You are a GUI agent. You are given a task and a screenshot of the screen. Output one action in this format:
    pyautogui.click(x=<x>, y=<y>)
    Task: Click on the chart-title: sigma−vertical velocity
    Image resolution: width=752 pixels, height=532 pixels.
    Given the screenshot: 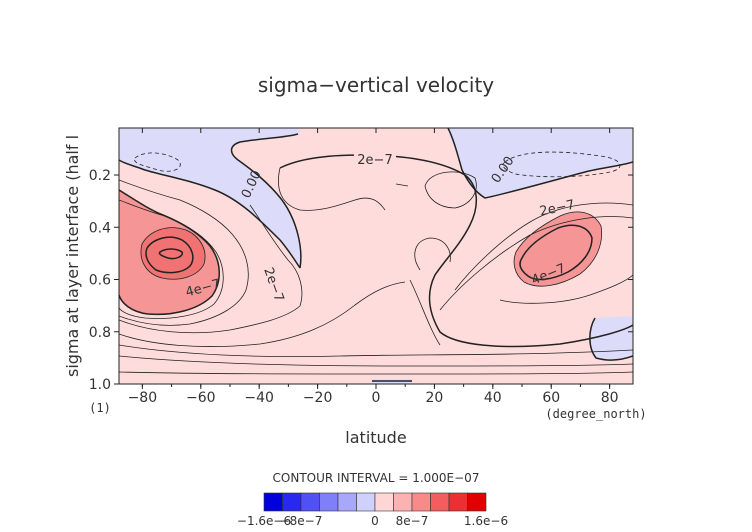 What is the action you would take?
    pyautogui.click(x=376, y=85)
    